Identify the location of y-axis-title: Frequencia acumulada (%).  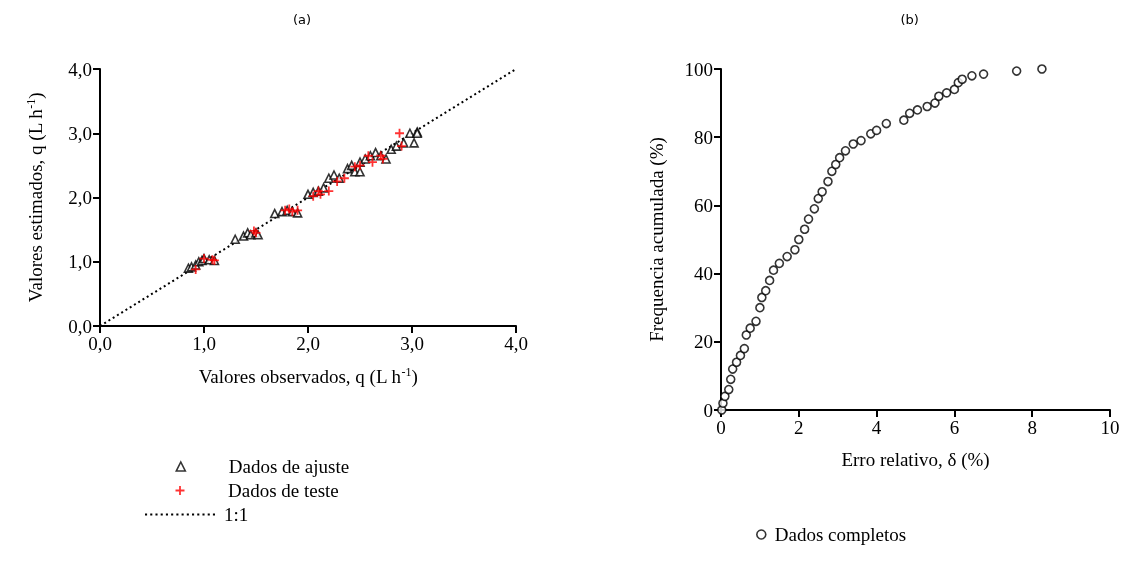
(657, 239).